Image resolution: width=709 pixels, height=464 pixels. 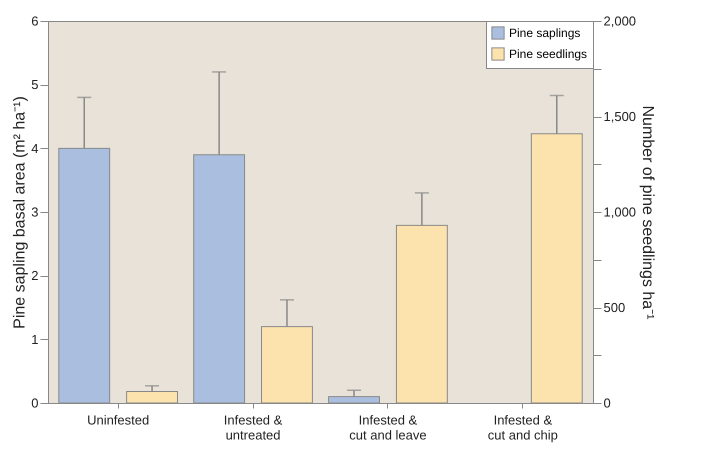 What do you see at coordinates (620, 116) in the screenshot?
I see `y2-tick-label: 1,500` at bounding box center [620, 116].